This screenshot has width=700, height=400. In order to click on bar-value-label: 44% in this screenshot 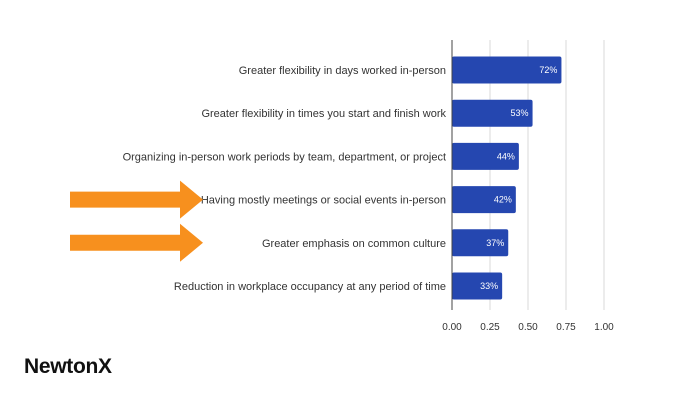, I will do `click(506, 156)`.